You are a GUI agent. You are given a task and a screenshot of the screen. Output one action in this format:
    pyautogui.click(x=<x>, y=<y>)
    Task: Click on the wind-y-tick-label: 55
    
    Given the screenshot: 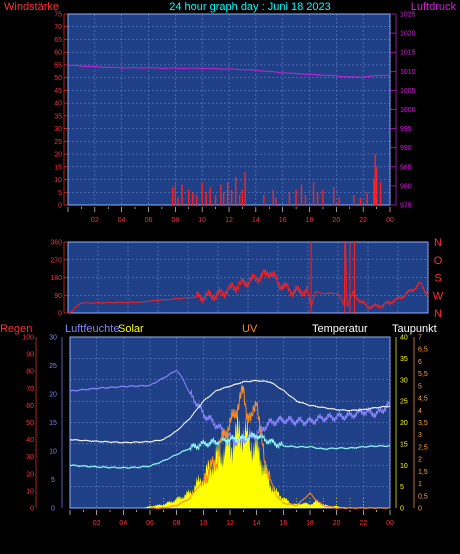 What is the action you would take?
    pyautogui.click(x=58, y=65)
    